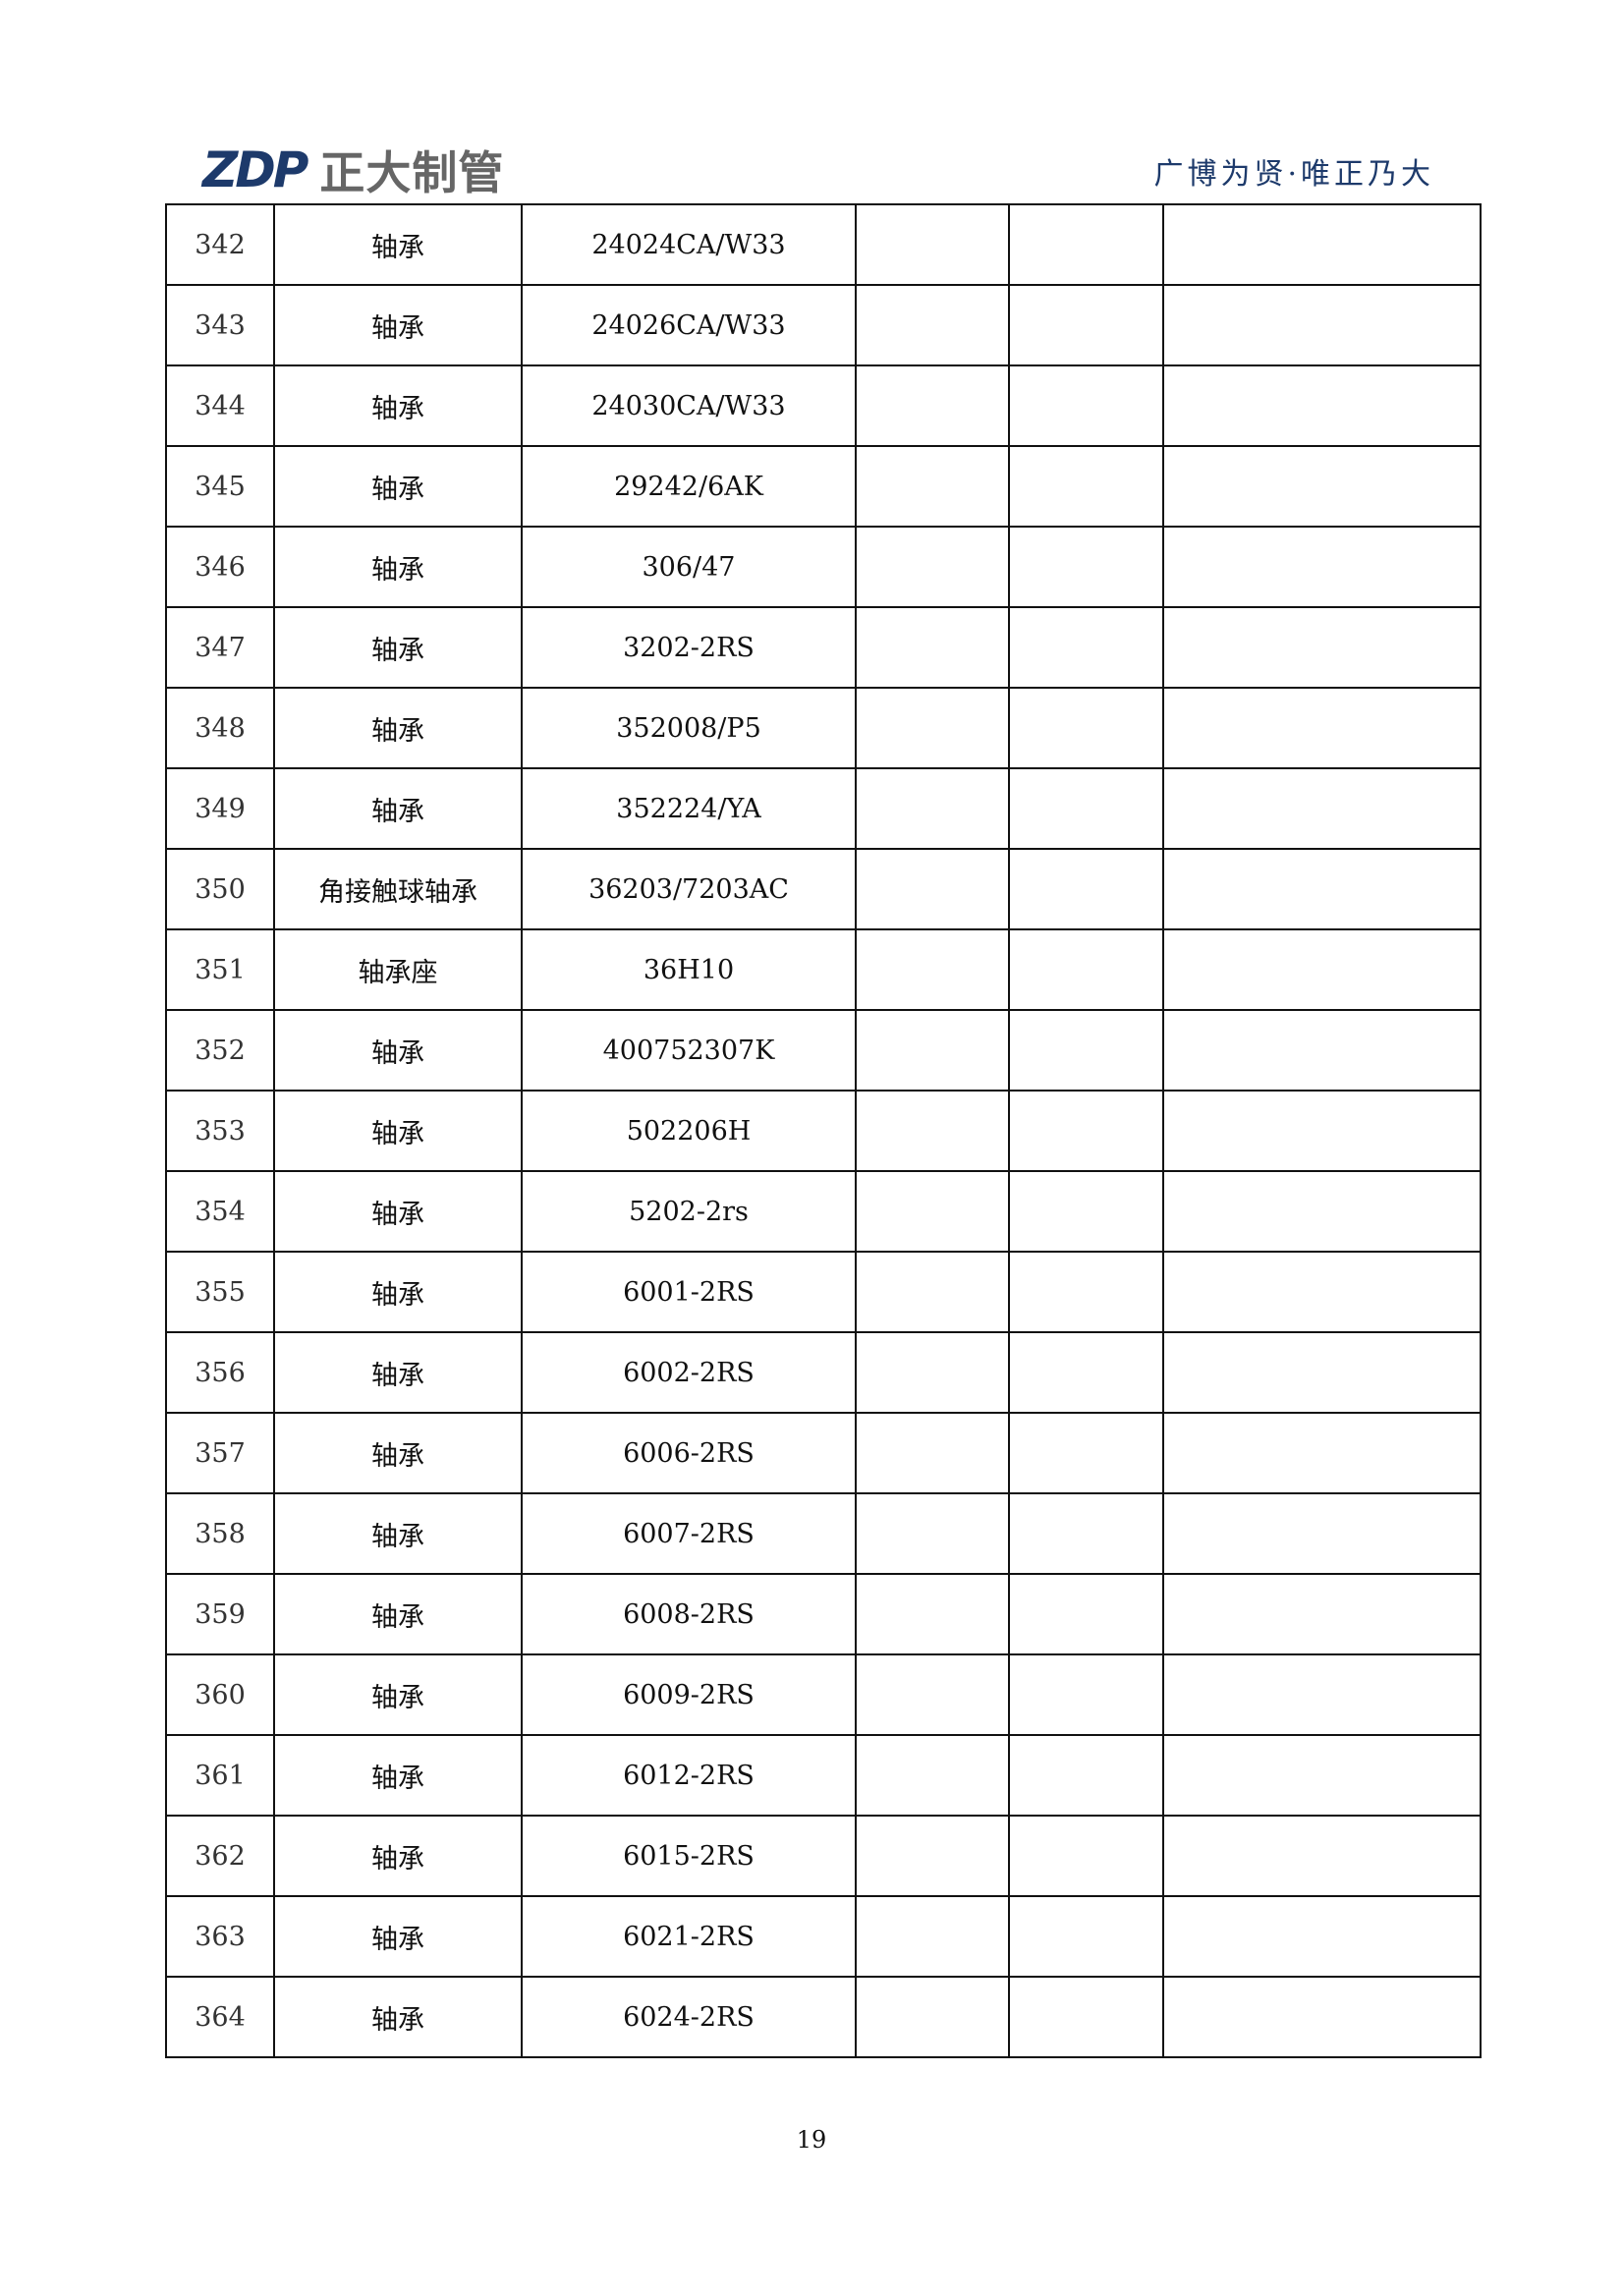 Image resolution: width=1623 pixels, height=2296 pixels. What do you see at coordinates (689, 969) in the screenshot?
I see `model-number: 36H10` at bounding box center [689, 969].